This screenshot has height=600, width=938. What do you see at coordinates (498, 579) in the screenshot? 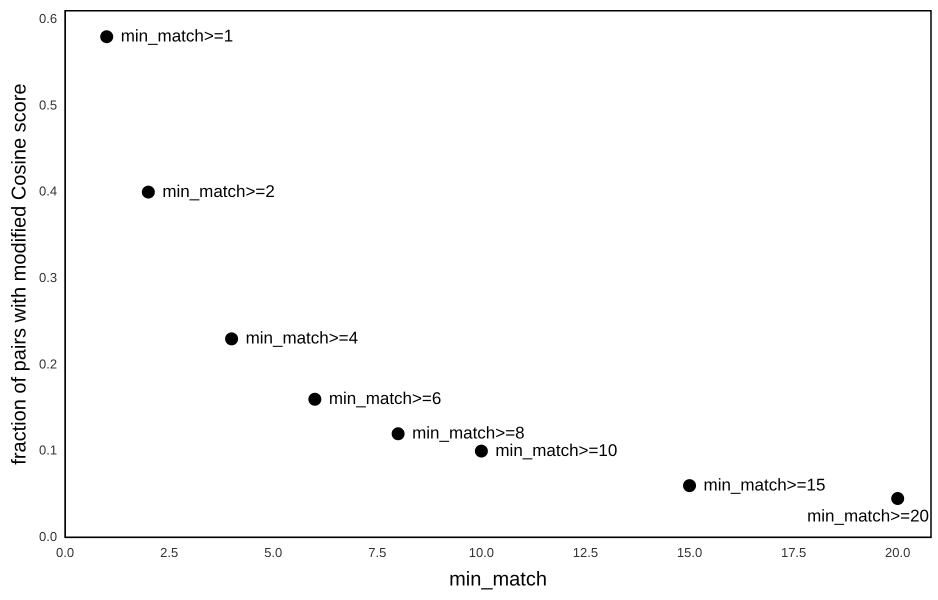
I see `x-axis-title: min_match` at bounding box center [498, 579].